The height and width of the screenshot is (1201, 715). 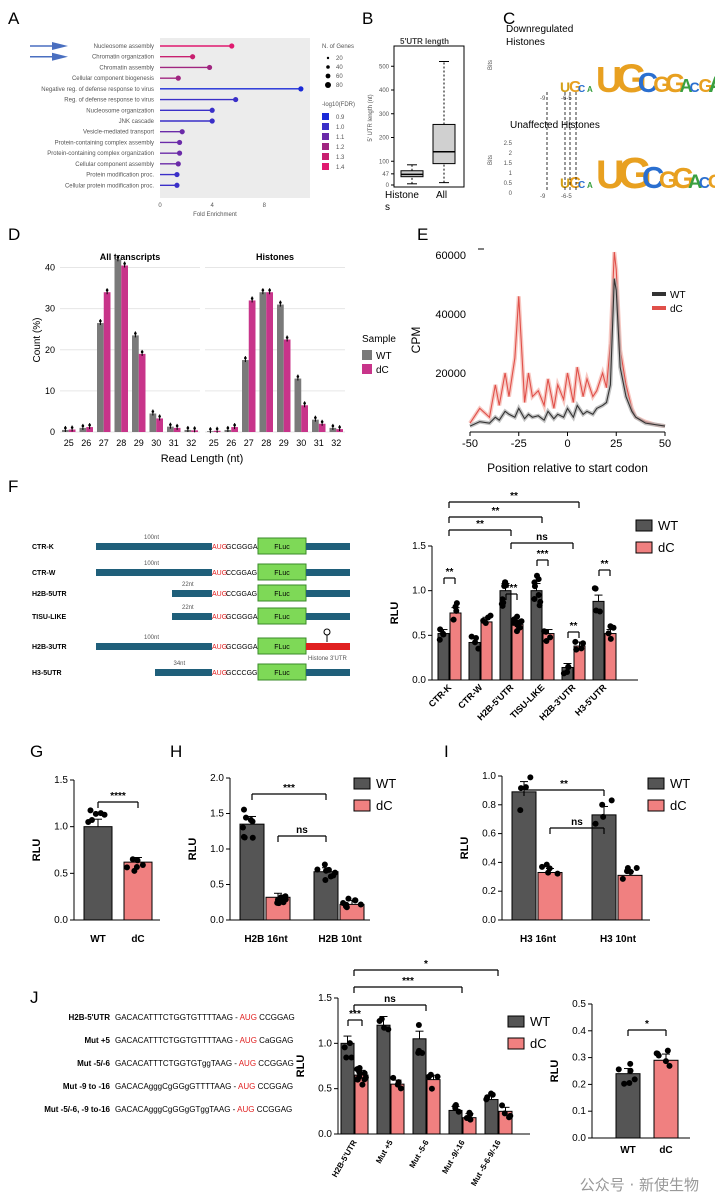 What do you see at coordinates (419, 680) in the screenshot?
I see `F-ytick-label: 0.0` at bounding box center [419, 680].